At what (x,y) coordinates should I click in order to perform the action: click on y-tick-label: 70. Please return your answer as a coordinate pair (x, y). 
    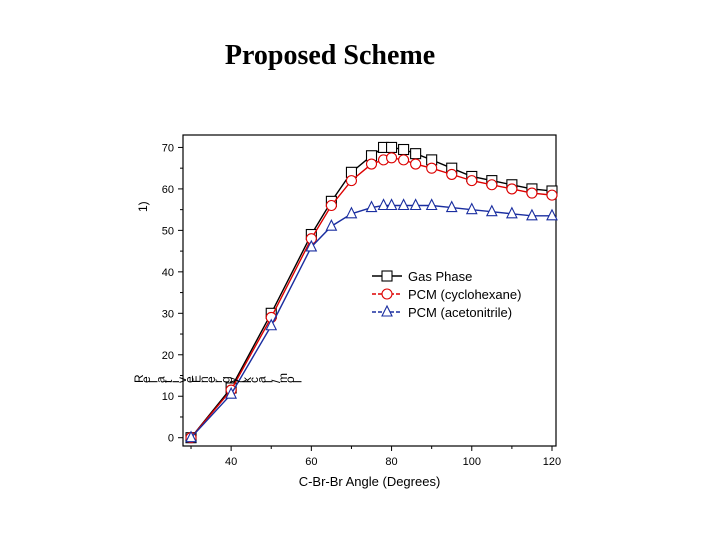
    Looking at the image, I should click on (168, 148).